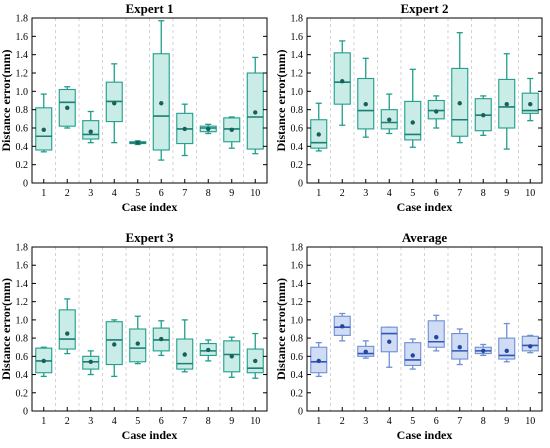 This screenshot has width=550, height=448. I want to click on x-tick-label: 2, so click(67, 193).